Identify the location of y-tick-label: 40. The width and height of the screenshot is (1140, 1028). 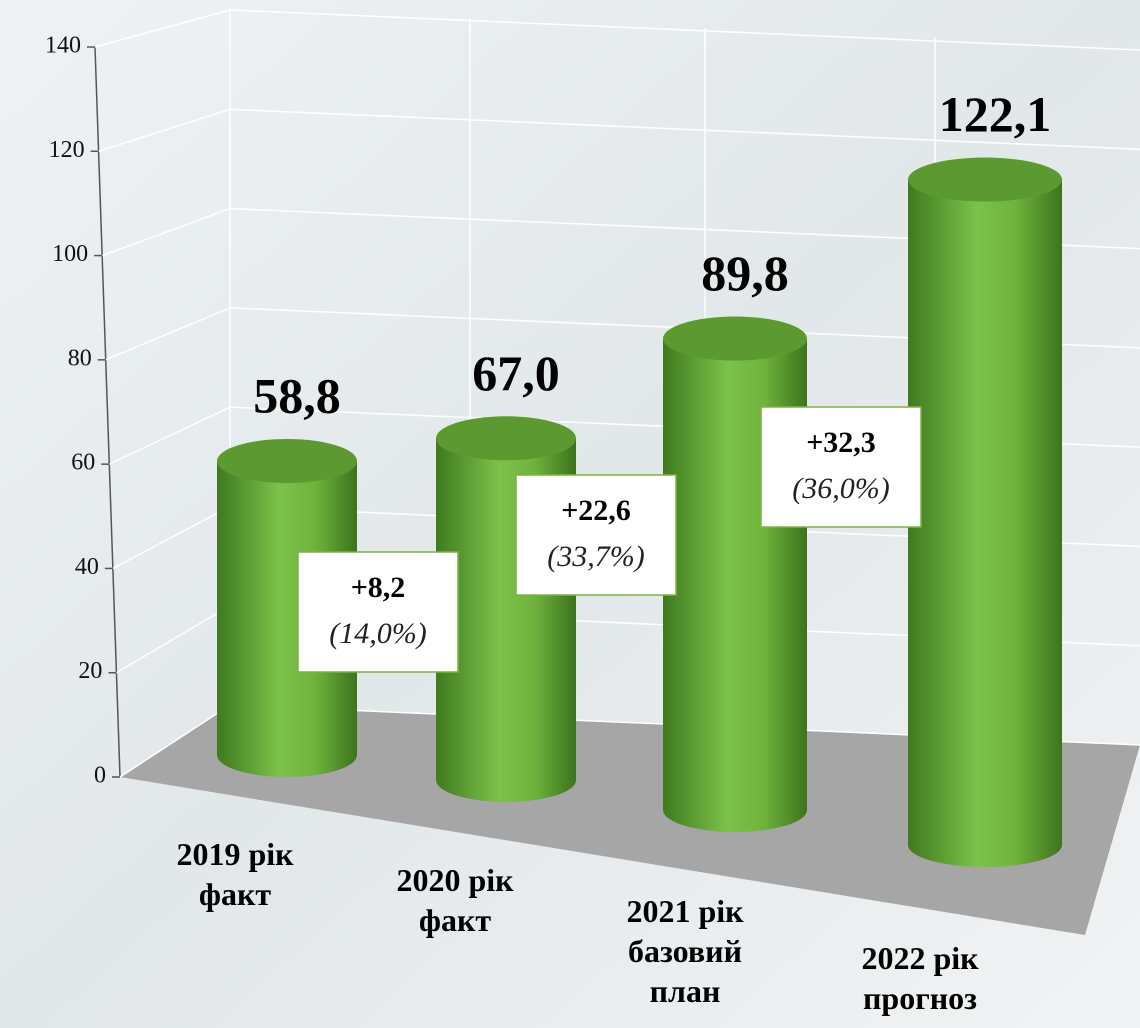
(87, 567).